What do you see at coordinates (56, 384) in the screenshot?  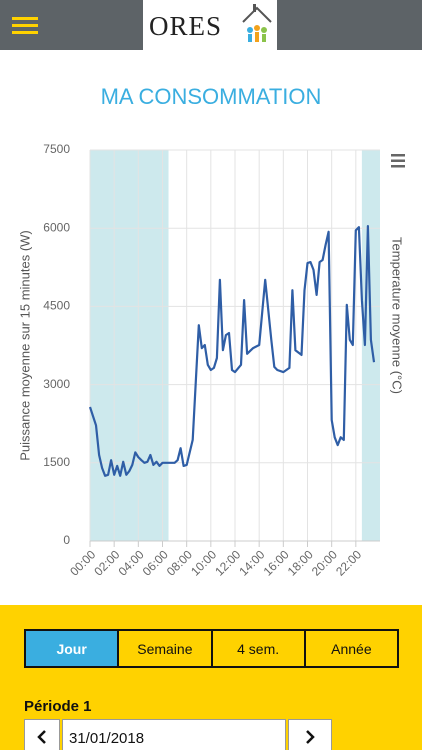 I see `y-tick-label: 3000` at bounding box center [56, 384].